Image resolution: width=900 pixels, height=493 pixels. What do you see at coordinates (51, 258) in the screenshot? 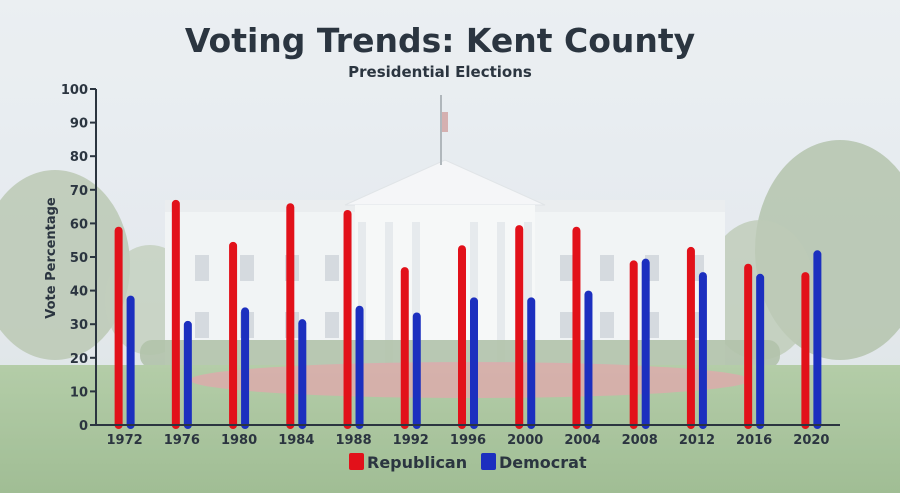
I see `y-axis-label: Vote Percentage` at bounding box center [51, 258].